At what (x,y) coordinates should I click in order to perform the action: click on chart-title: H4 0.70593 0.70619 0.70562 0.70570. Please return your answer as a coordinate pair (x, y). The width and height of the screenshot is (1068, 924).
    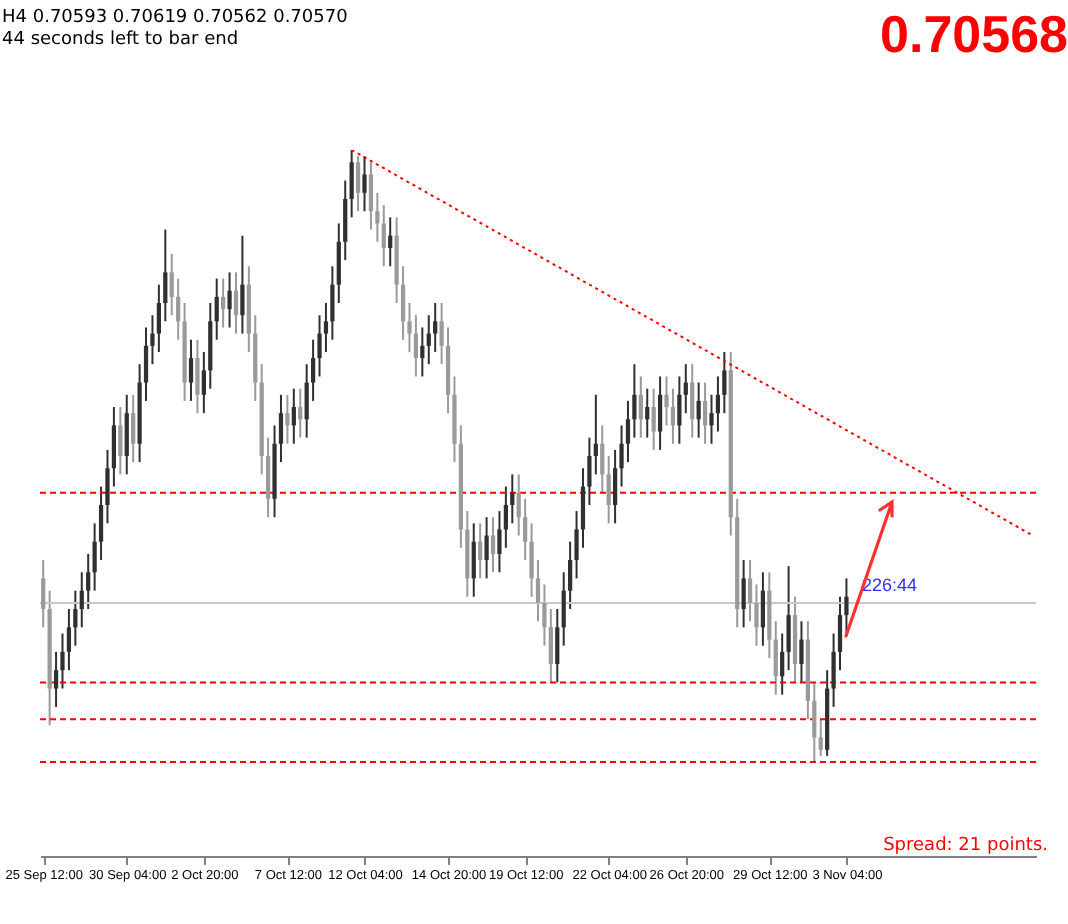
    Looking at the image, I should click on (175, 18).